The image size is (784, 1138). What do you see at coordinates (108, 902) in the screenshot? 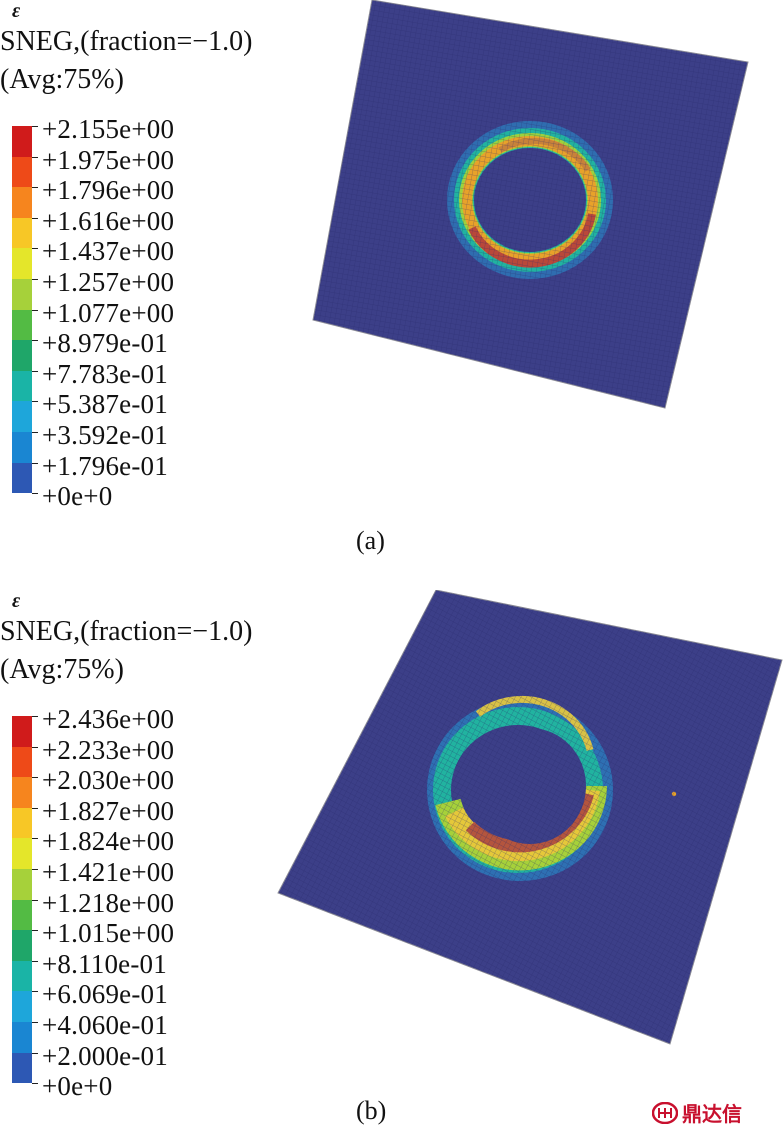
I see `legend-label: +1.218e+00` at bounding box center [108, 902].